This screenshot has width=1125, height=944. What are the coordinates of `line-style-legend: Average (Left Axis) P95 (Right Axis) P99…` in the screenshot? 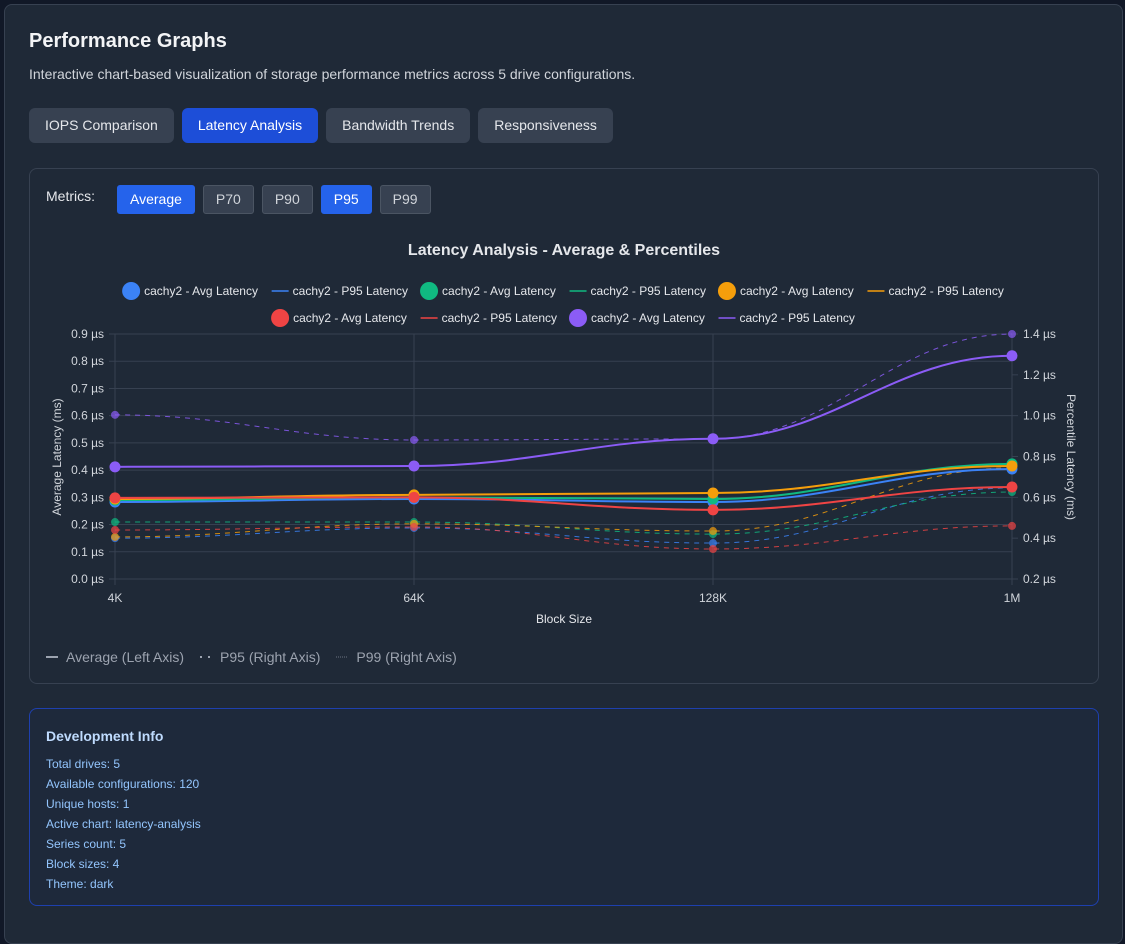 It's located at (251, 657).